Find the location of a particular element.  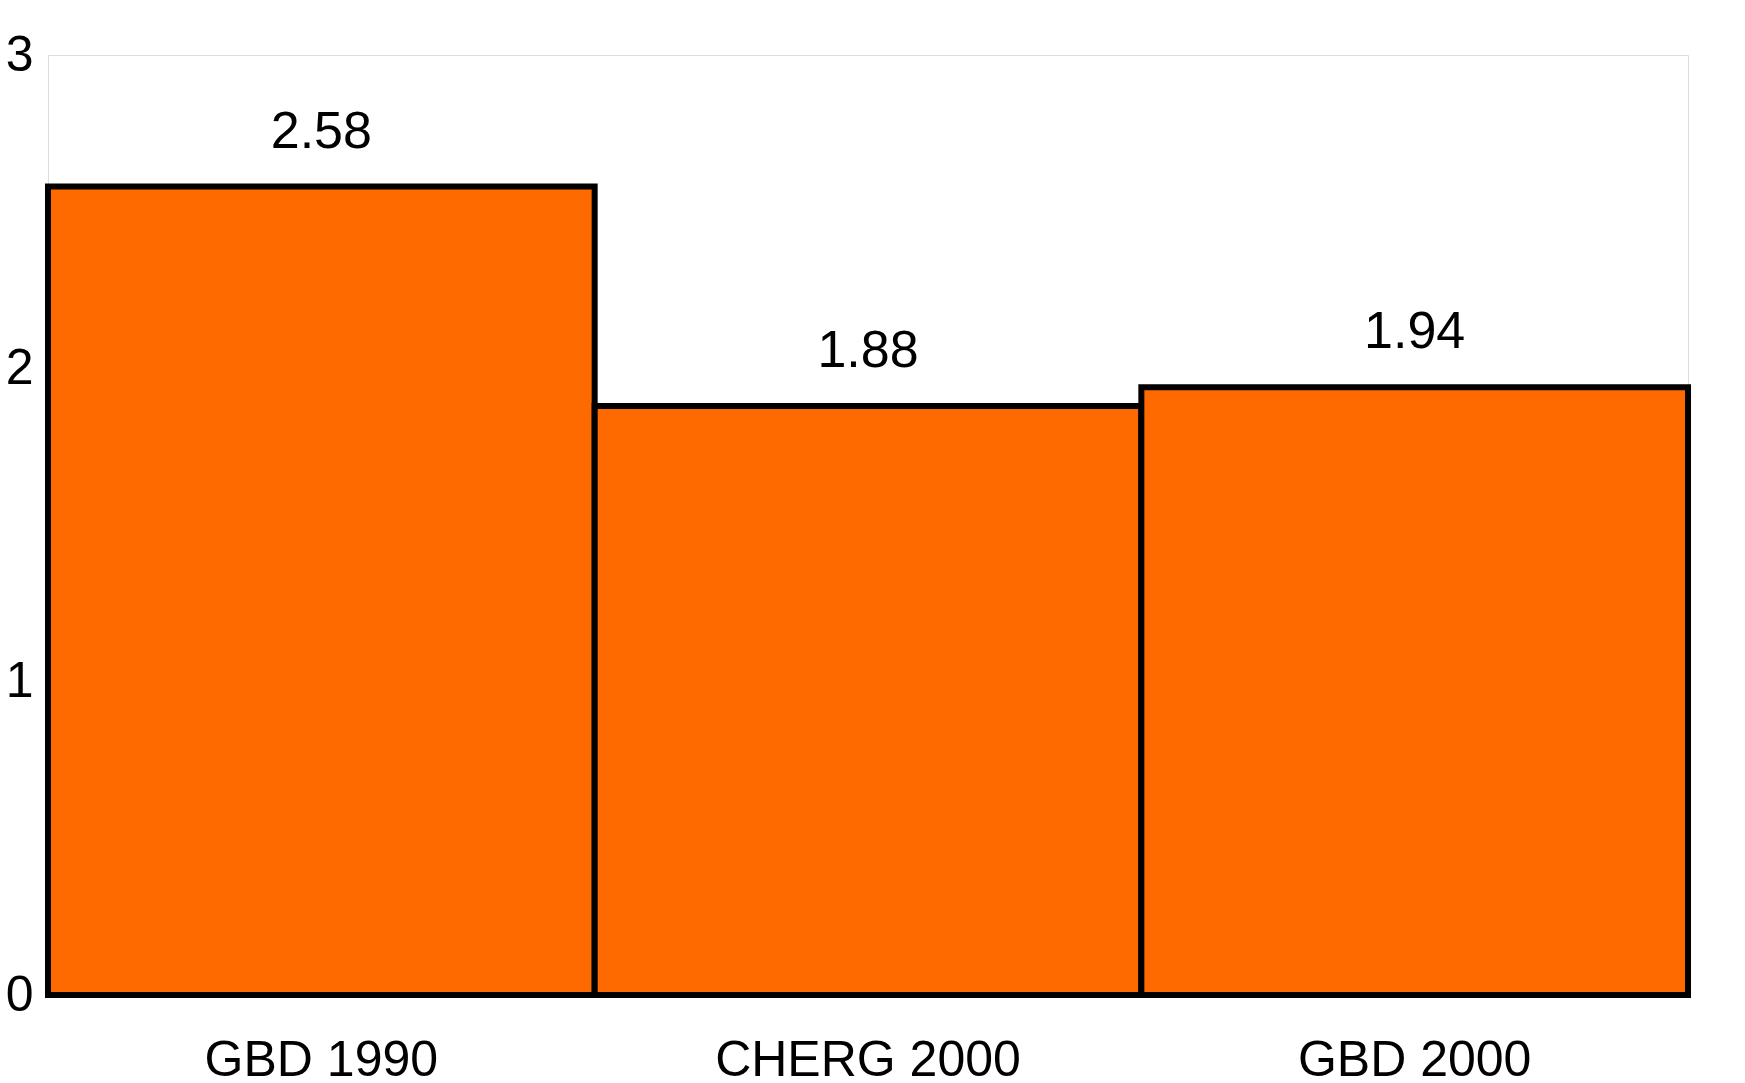

x-tick-label: CHERG 2000 is located at coordinates (868, 1056).